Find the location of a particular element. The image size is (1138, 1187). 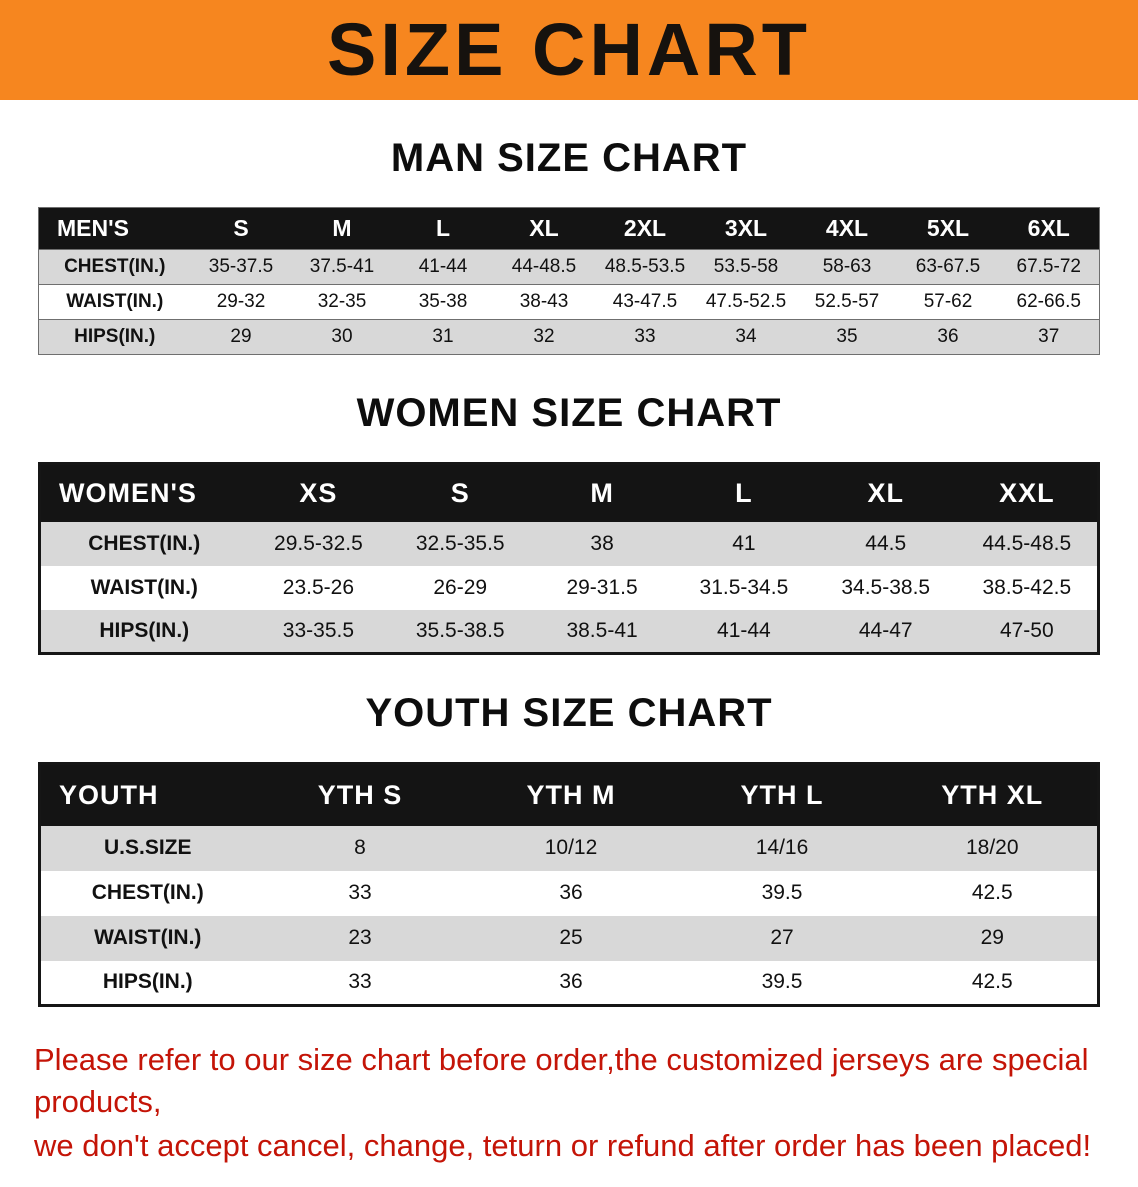

size-value: 32-35 is located at coordinates (342, 302).